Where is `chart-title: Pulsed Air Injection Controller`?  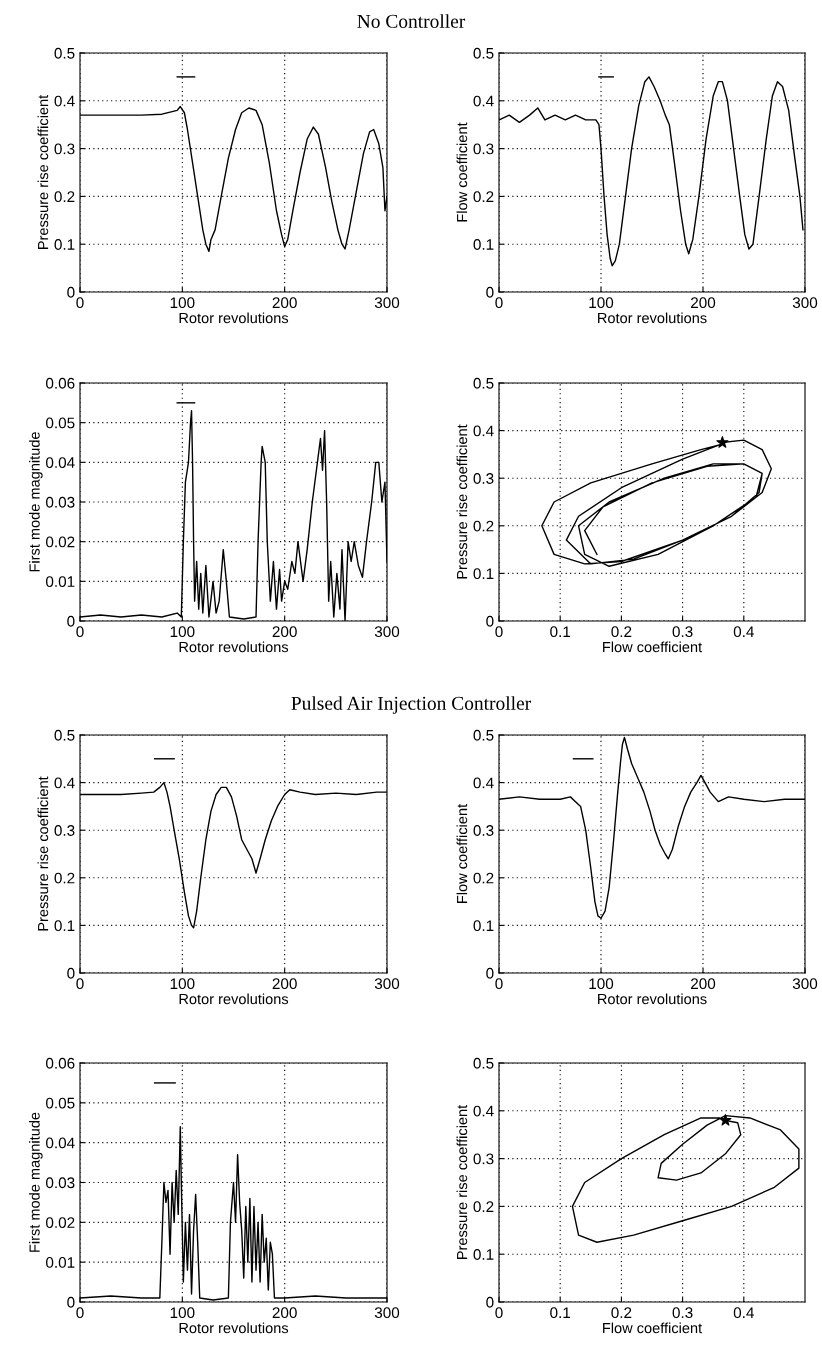 chart-title: Pulsed Air Injection Controller is located at coordinates (411, 705).